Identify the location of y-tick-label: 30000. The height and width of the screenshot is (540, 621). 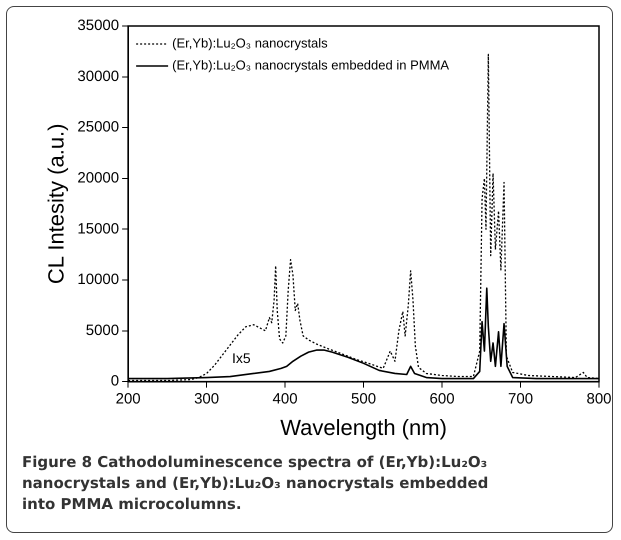
(98, 76).